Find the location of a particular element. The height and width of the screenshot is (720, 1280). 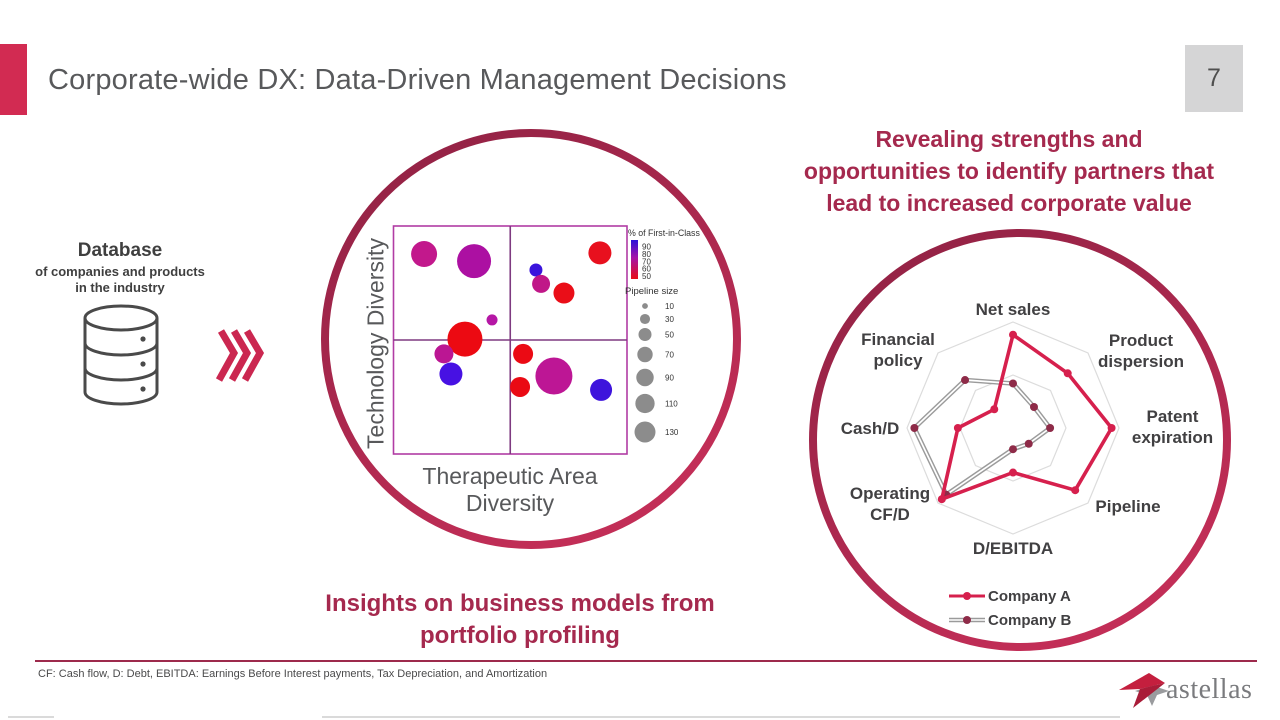

svg-text: % of First-in-Class is located at coordinates (664, 233).